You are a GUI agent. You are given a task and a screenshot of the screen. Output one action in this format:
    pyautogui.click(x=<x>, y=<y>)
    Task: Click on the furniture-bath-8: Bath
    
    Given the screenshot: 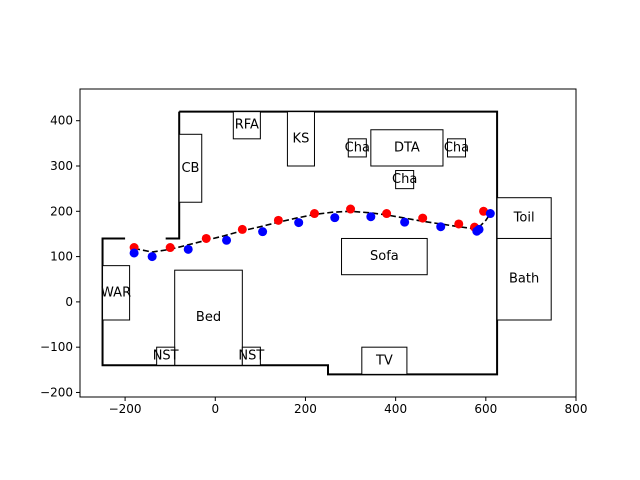 What is the action you would take?
    pyautogui.click(x=524, y=279)
    